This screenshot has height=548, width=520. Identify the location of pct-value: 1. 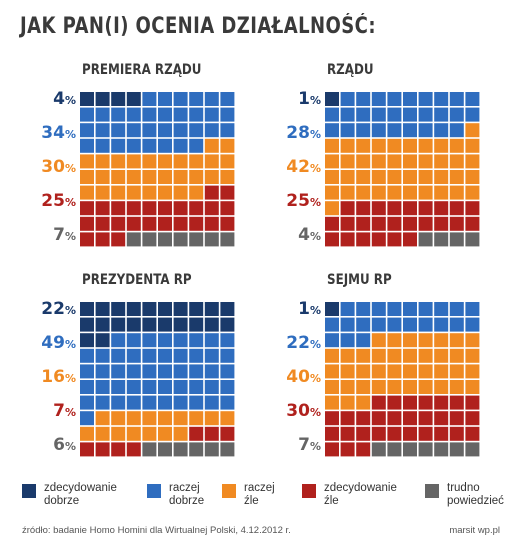
(304, 309).